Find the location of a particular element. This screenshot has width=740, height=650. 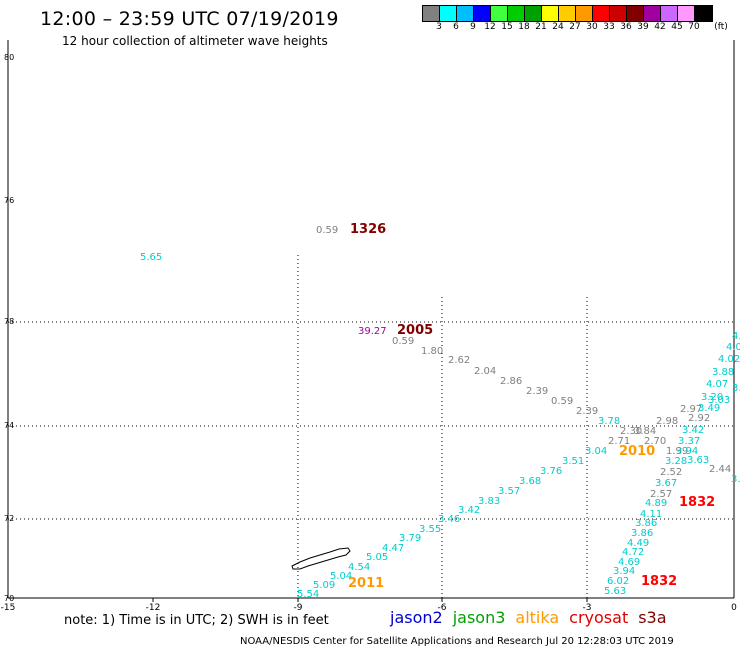

longitude-tick-label: 0 is located at coordinates (734, 608).